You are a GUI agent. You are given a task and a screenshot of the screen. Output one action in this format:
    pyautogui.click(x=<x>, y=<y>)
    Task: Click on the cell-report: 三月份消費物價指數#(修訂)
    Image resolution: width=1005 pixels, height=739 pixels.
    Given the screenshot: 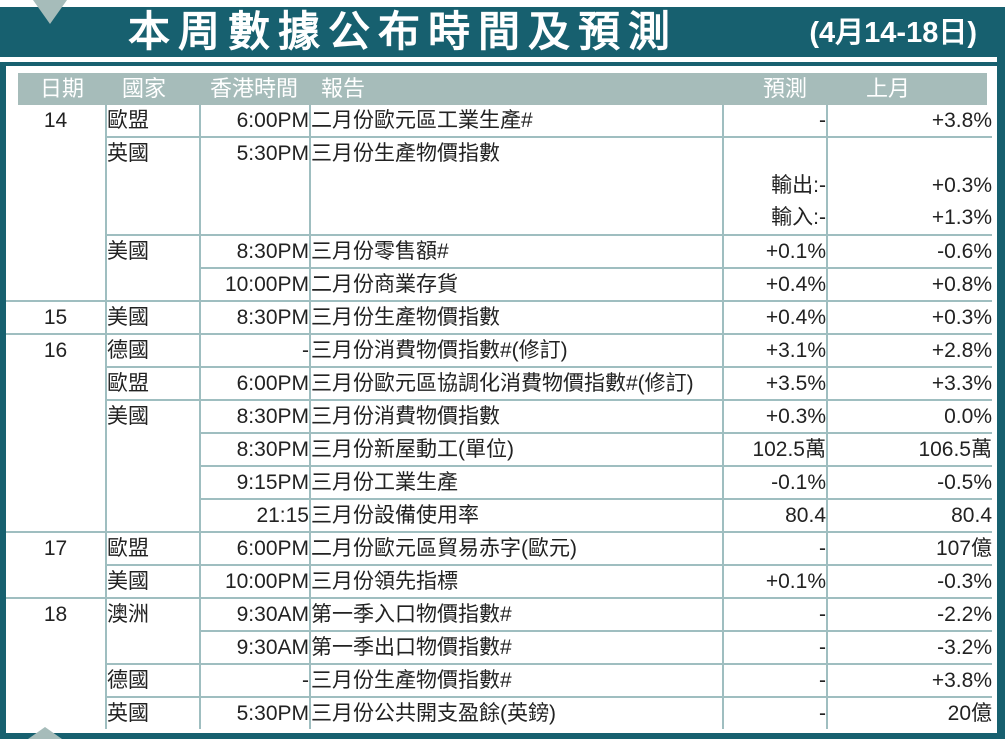 What is the action you would take?
    pyautogui.click(x=516, y=350)
    